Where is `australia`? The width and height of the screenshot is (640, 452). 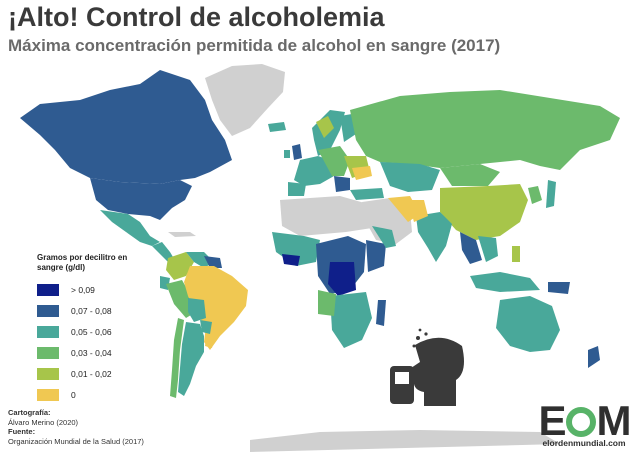 australia is located at coordinates (528, 324).